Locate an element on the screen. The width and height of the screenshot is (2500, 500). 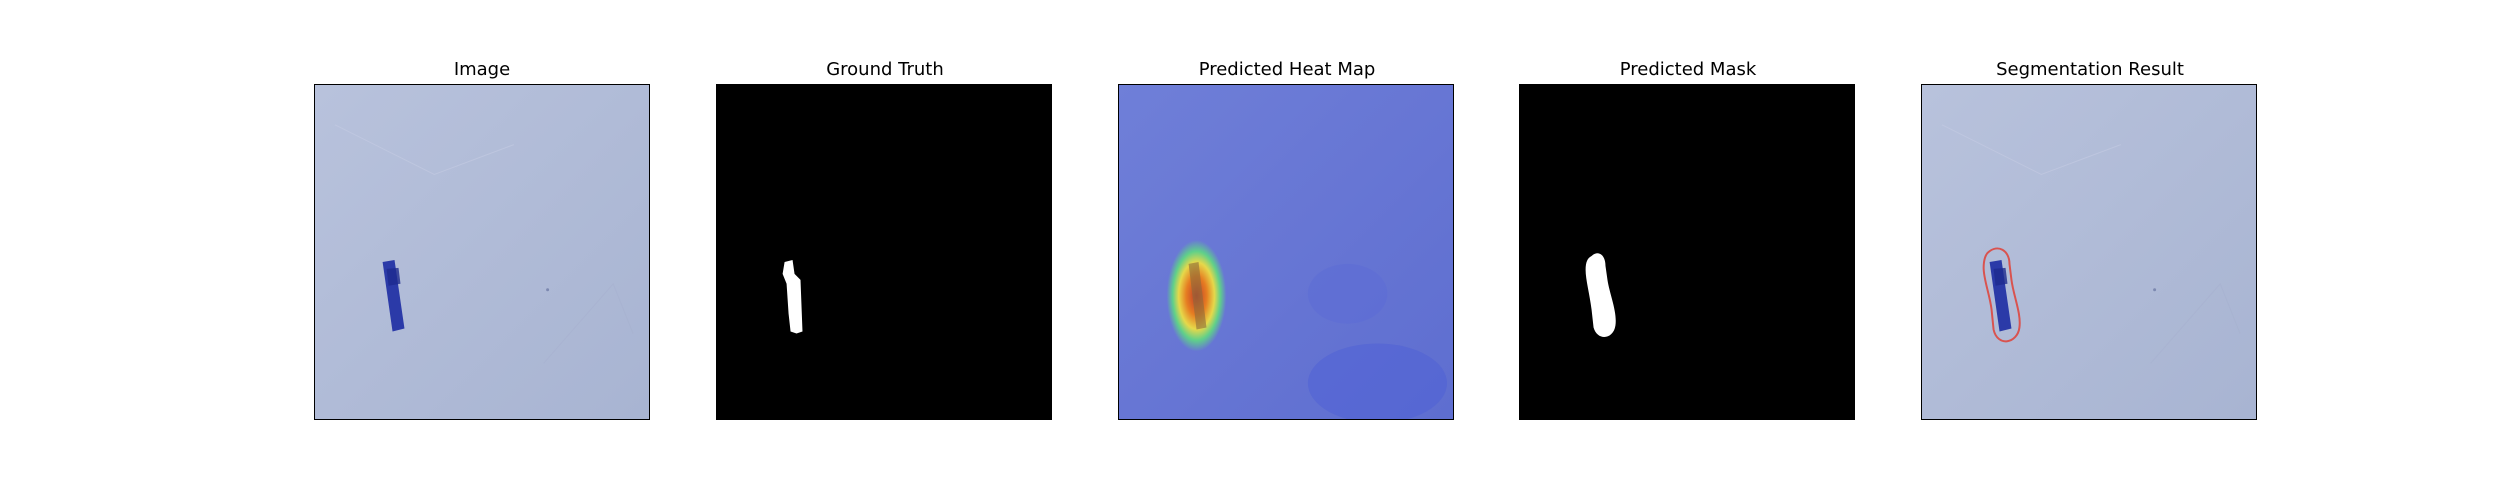
panel-title-image: Image is located at coordinates (482, 69).